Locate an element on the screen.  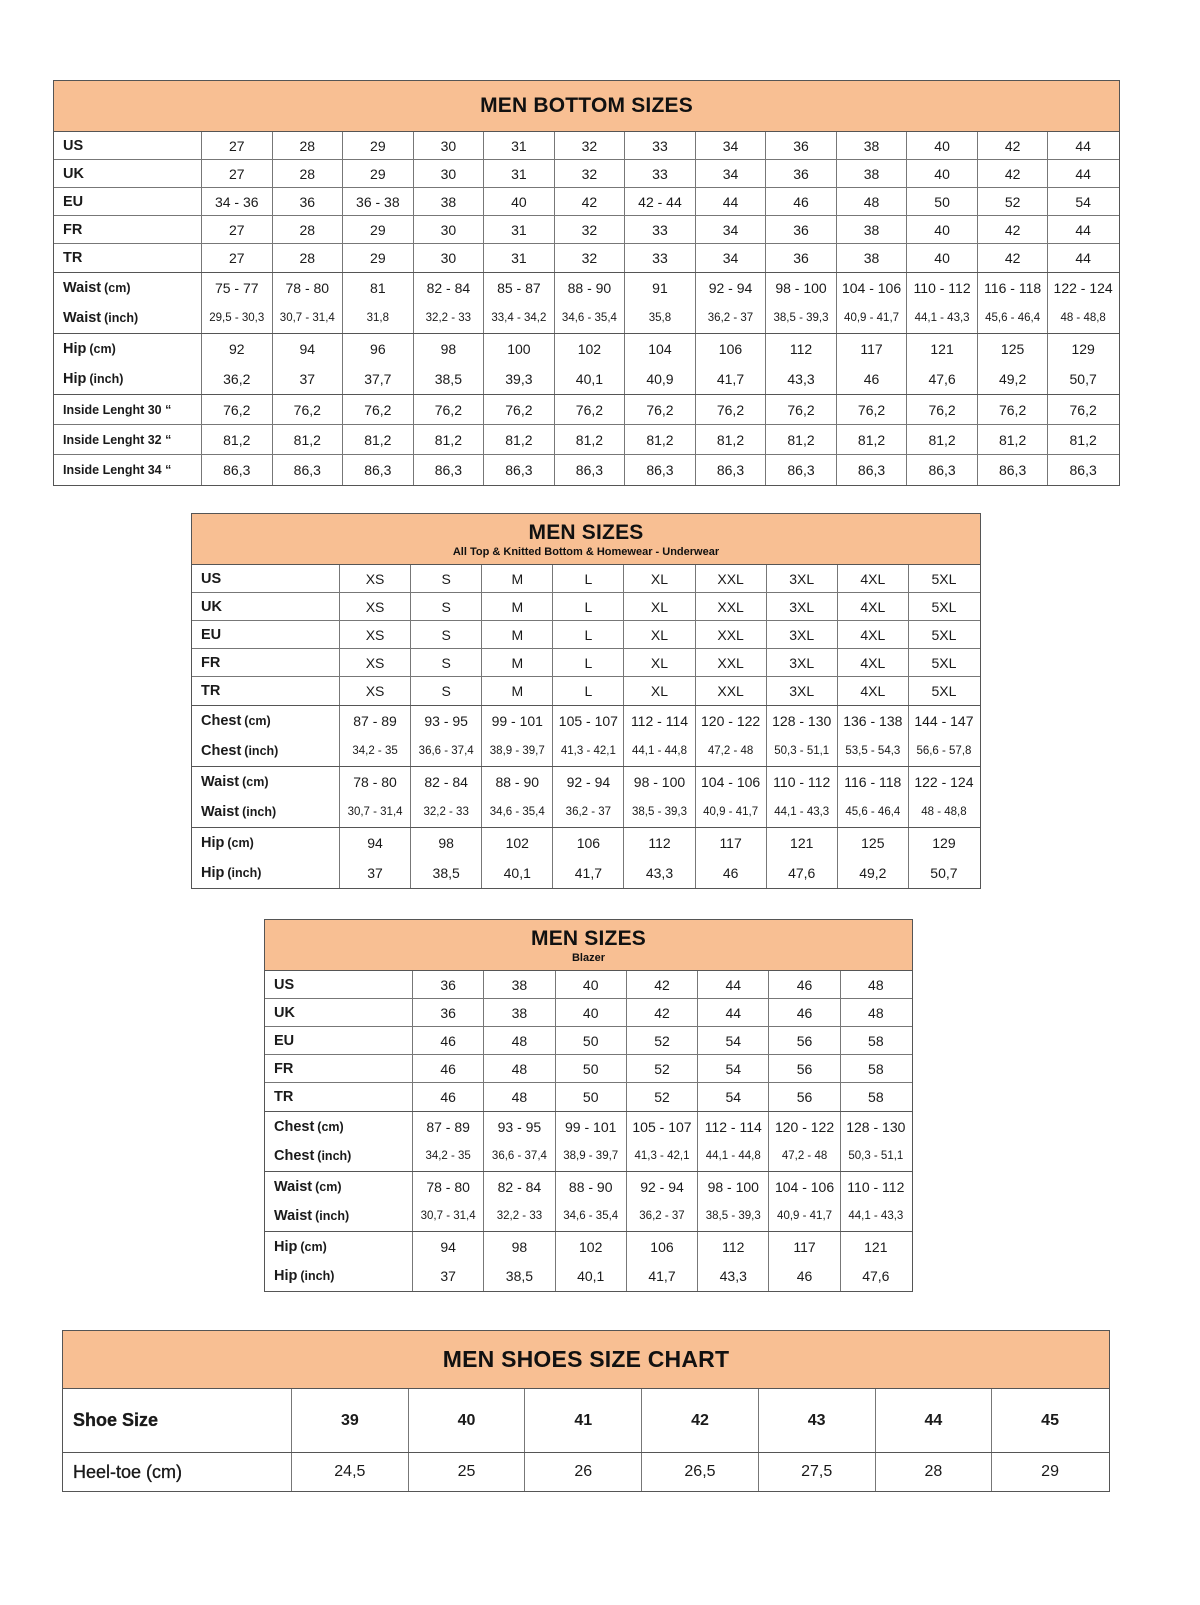
value-cell: 34,2 - 35 is located at coordinates (447, 1156).